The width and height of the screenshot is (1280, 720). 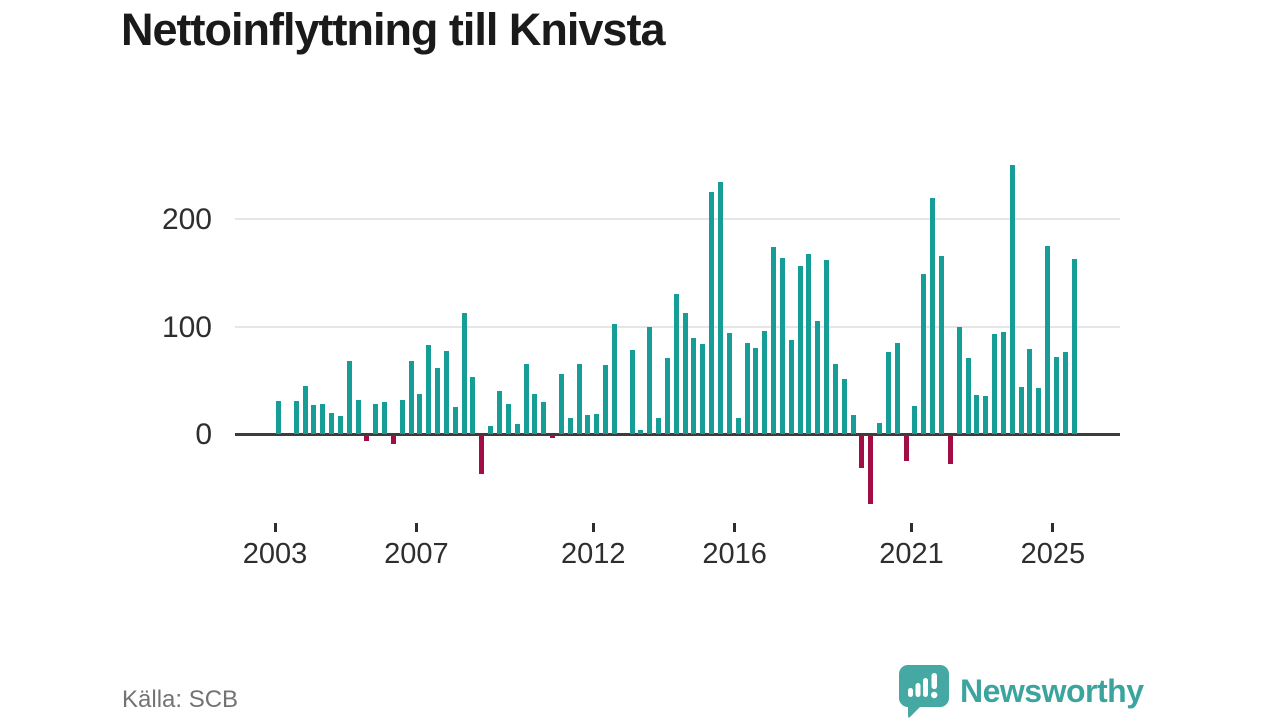 I want to click on x-tick-2012, so click(x=593, y=527).